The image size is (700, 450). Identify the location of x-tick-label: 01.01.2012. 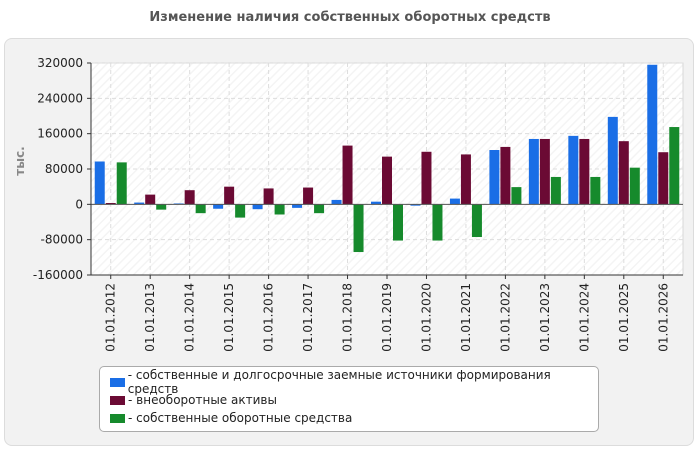
(111, 317).